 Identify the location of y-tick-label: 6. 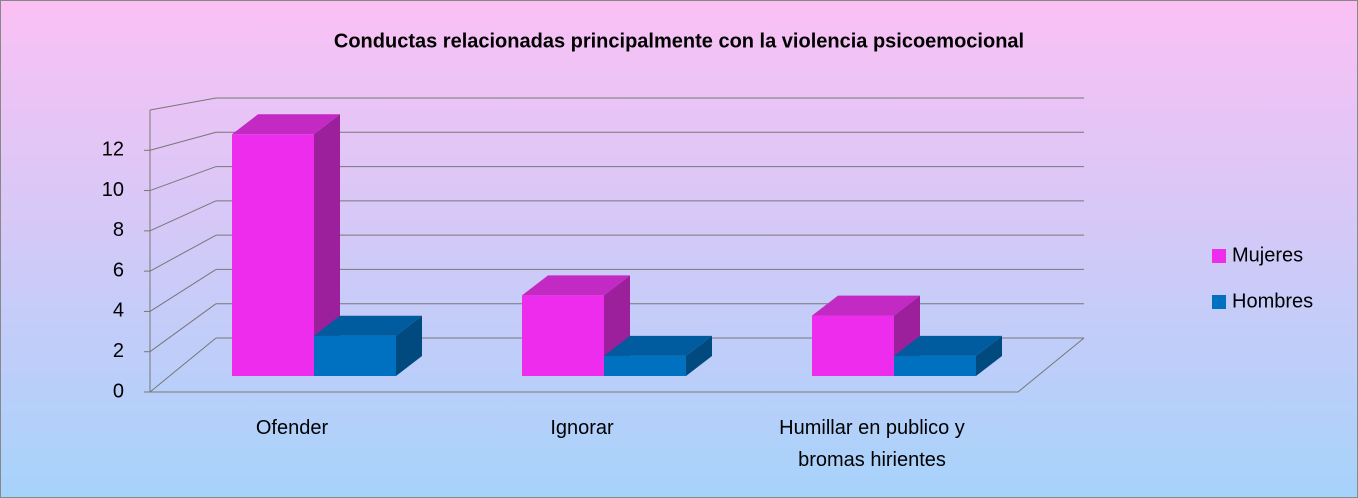
(118, 270).